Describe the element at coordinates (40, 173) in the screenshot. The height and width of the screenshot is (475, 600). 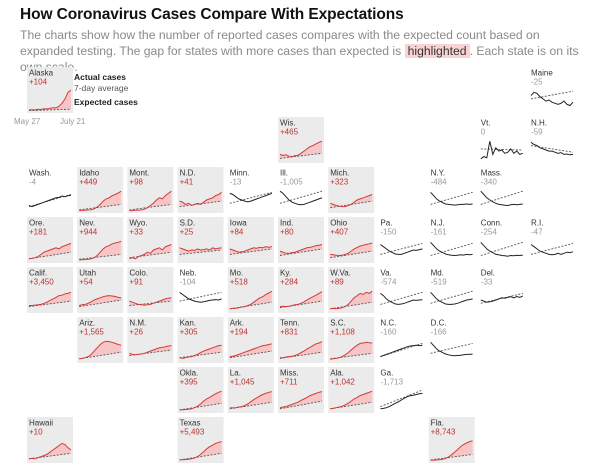
I see `state-name: Wash.` at that location.